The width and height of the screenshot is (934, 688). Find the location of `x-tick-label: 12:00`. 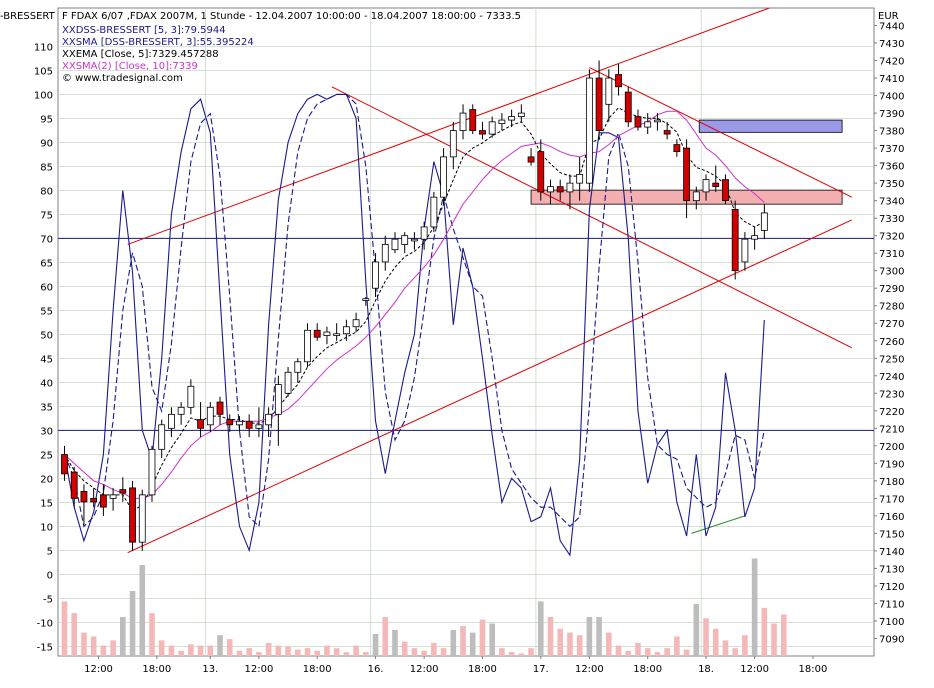

x-tick-label: 12:00 is located at coordinates (589, 669).